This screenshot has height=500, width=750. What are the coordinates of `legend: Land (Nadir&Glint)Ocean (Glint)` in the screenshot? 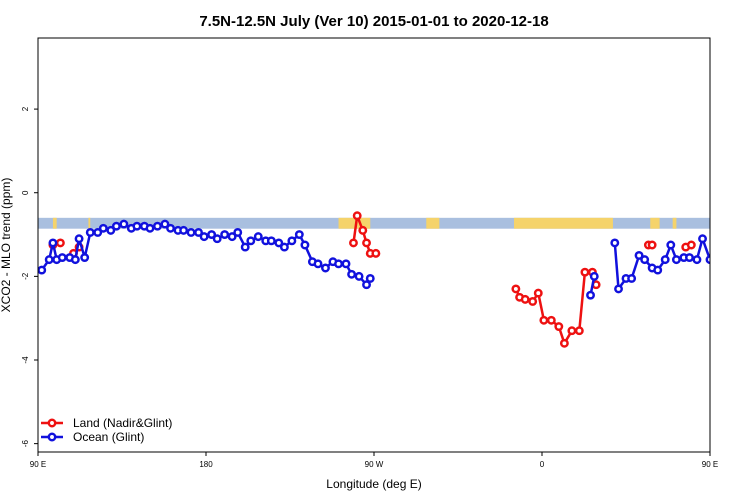 It's located at (106, 430).